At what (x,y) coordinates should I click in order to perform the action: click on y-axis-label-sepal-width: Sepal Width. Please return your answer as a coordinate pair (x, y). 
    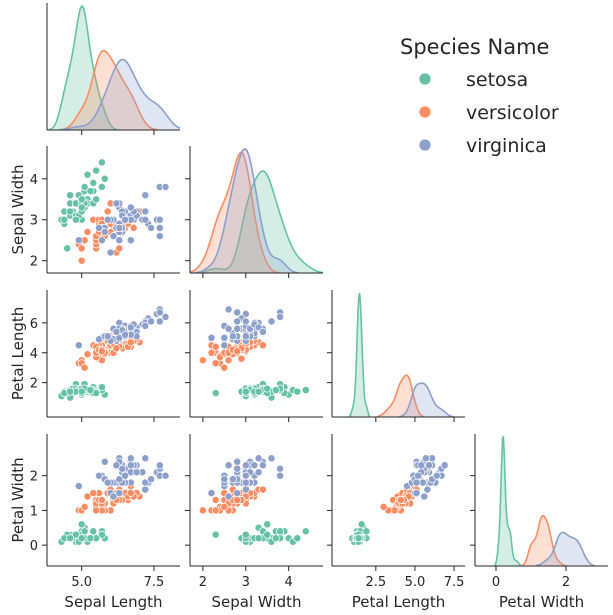
    Looking at the image, I should click on (18, 210).